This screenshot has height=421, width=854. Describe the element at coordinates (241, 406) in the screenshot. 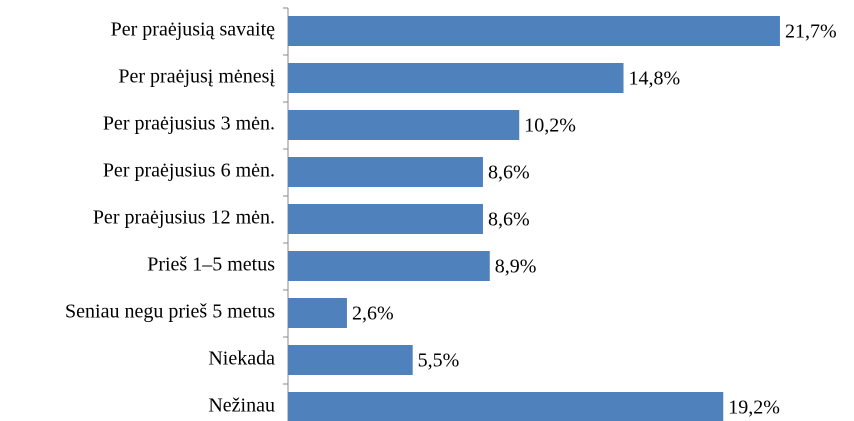

I see `category-label: Nežinau` at that location.